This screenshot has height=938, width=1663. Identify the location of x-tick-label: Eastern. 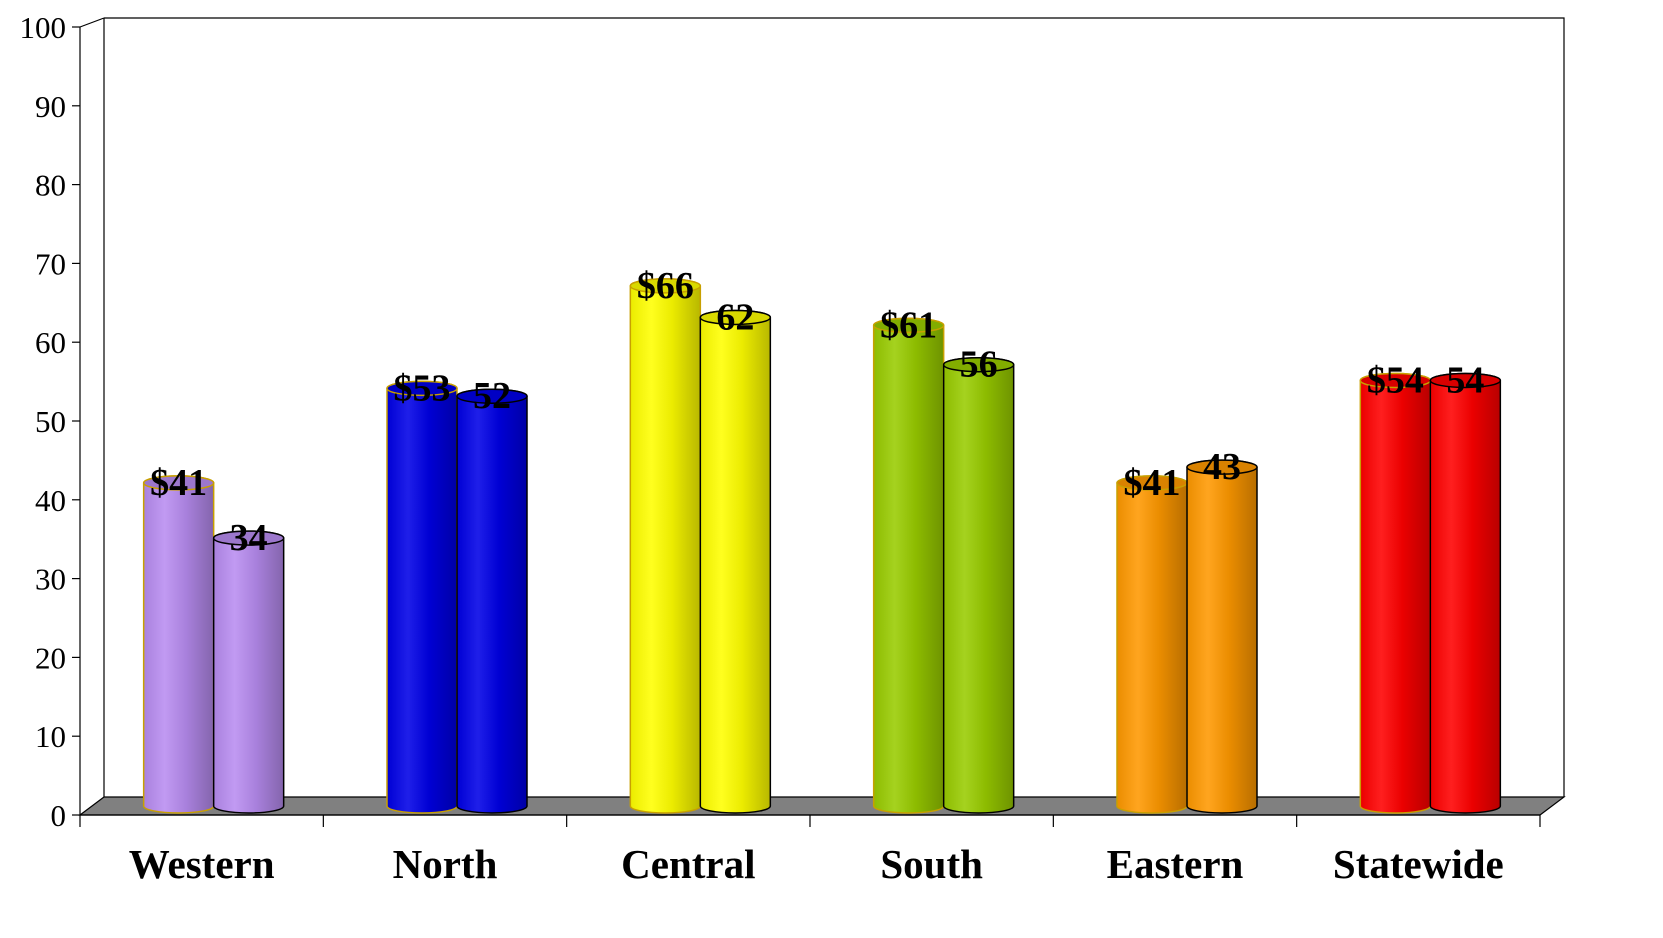
(1175, 864).